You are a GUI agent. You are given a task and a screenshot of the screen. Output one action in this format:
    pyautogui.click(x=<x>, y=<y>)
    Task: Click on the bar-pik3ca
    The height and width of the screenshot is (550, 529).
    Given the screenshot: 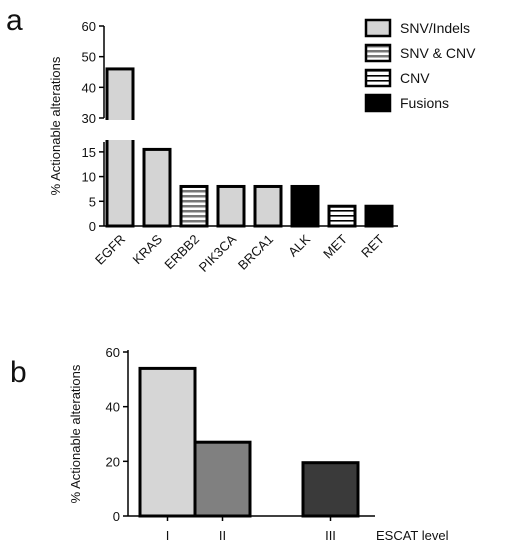 What is the action you would take?
    pyautogui.click(x=231, y=206)
    